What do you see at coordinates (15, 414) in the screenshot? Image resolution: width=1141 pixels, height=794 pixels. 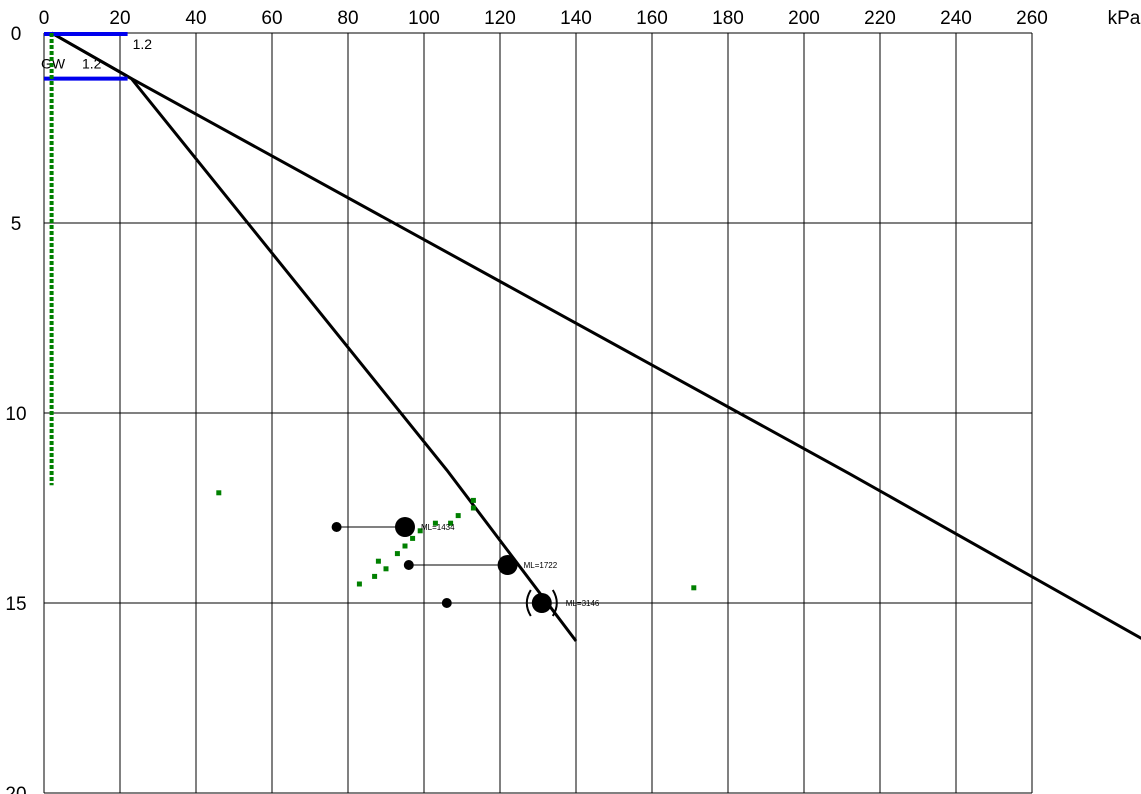 I see `y-tick-label-2: 10` at bounding box center [15, 414].